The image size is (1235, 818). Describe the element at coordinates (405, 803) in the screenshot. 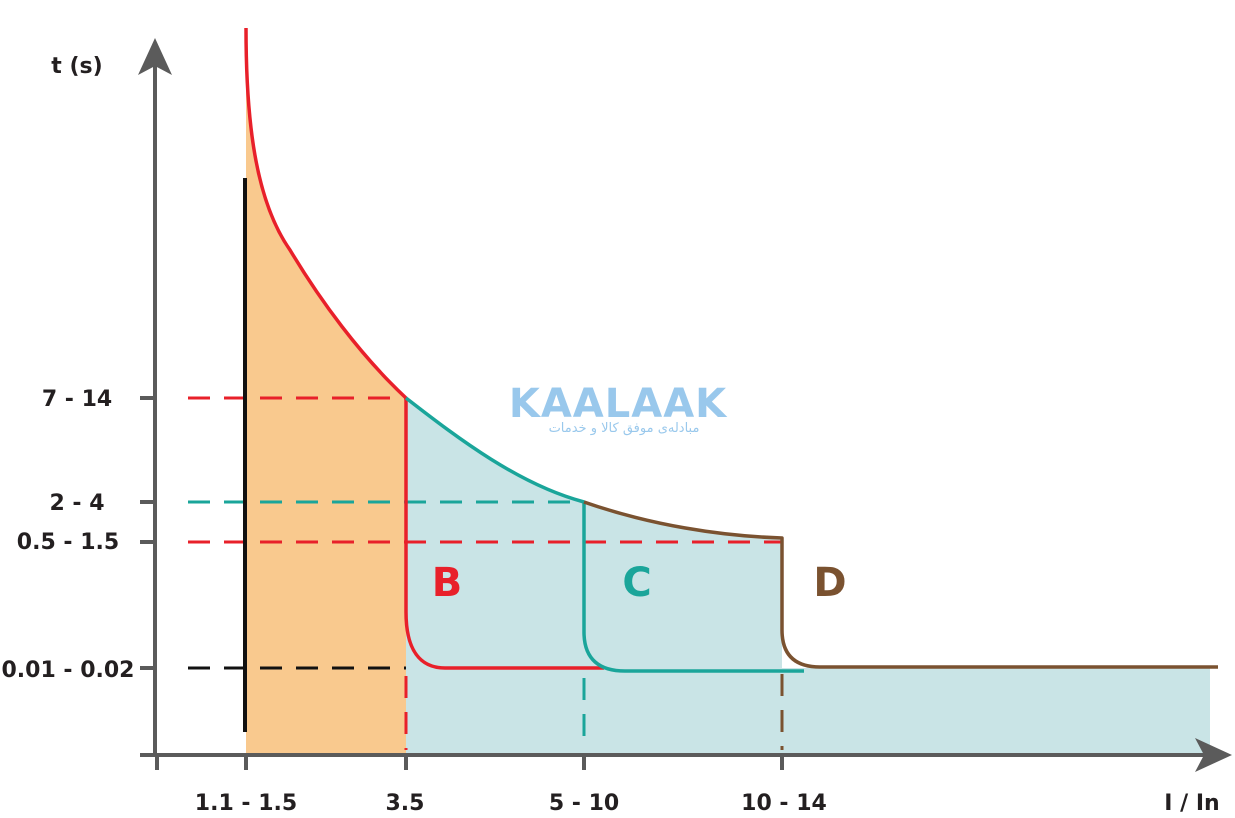

I see `x-tick-label: 3.5` at that location.